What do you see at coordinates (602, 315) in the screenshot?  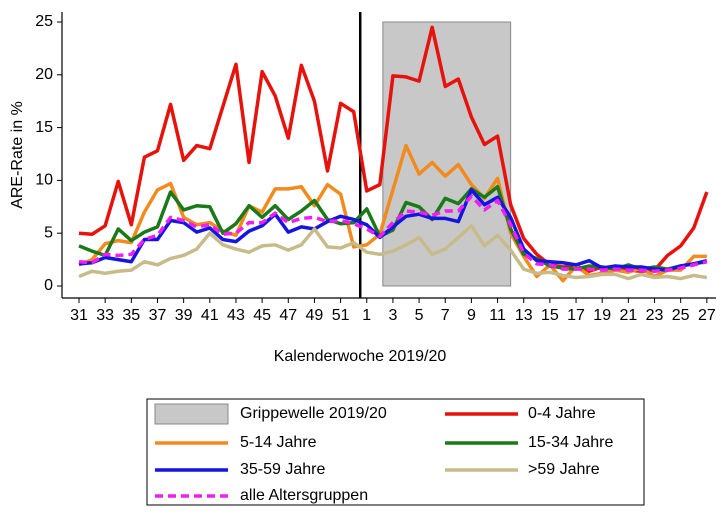 I see `x-tick-label: 19` at bounding box center [602, 315].